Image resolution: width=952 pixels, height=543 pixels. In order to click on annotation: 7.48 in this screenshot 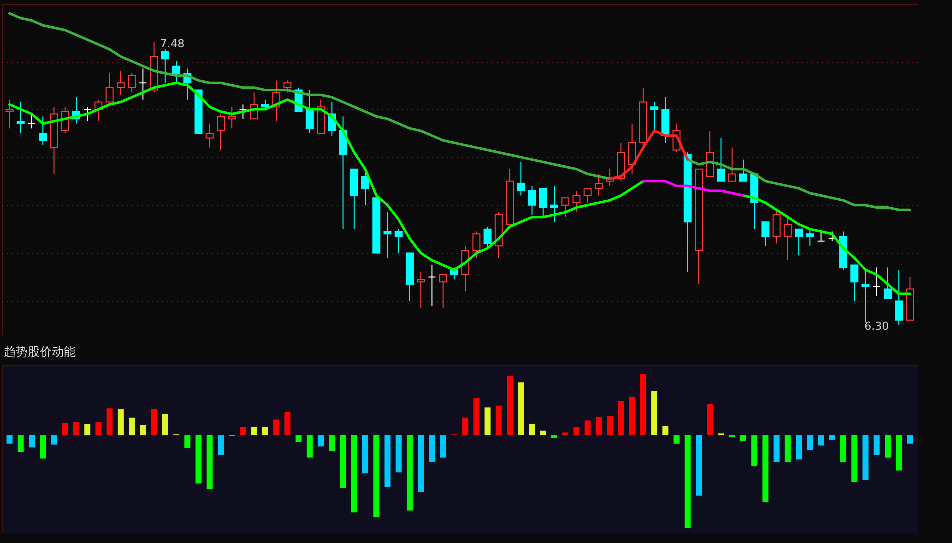, I will do `click(172, 43)`.